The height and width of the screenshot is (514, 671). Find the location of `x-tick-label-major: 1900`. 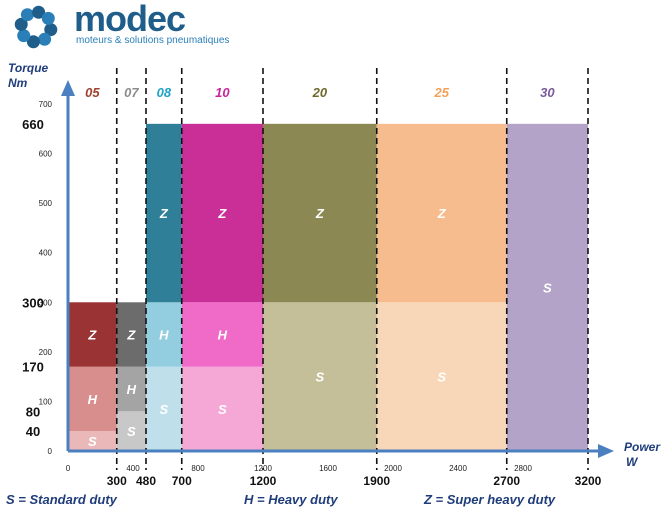

x-tick-label-major: 1900 is located at coordinates (376, 481).